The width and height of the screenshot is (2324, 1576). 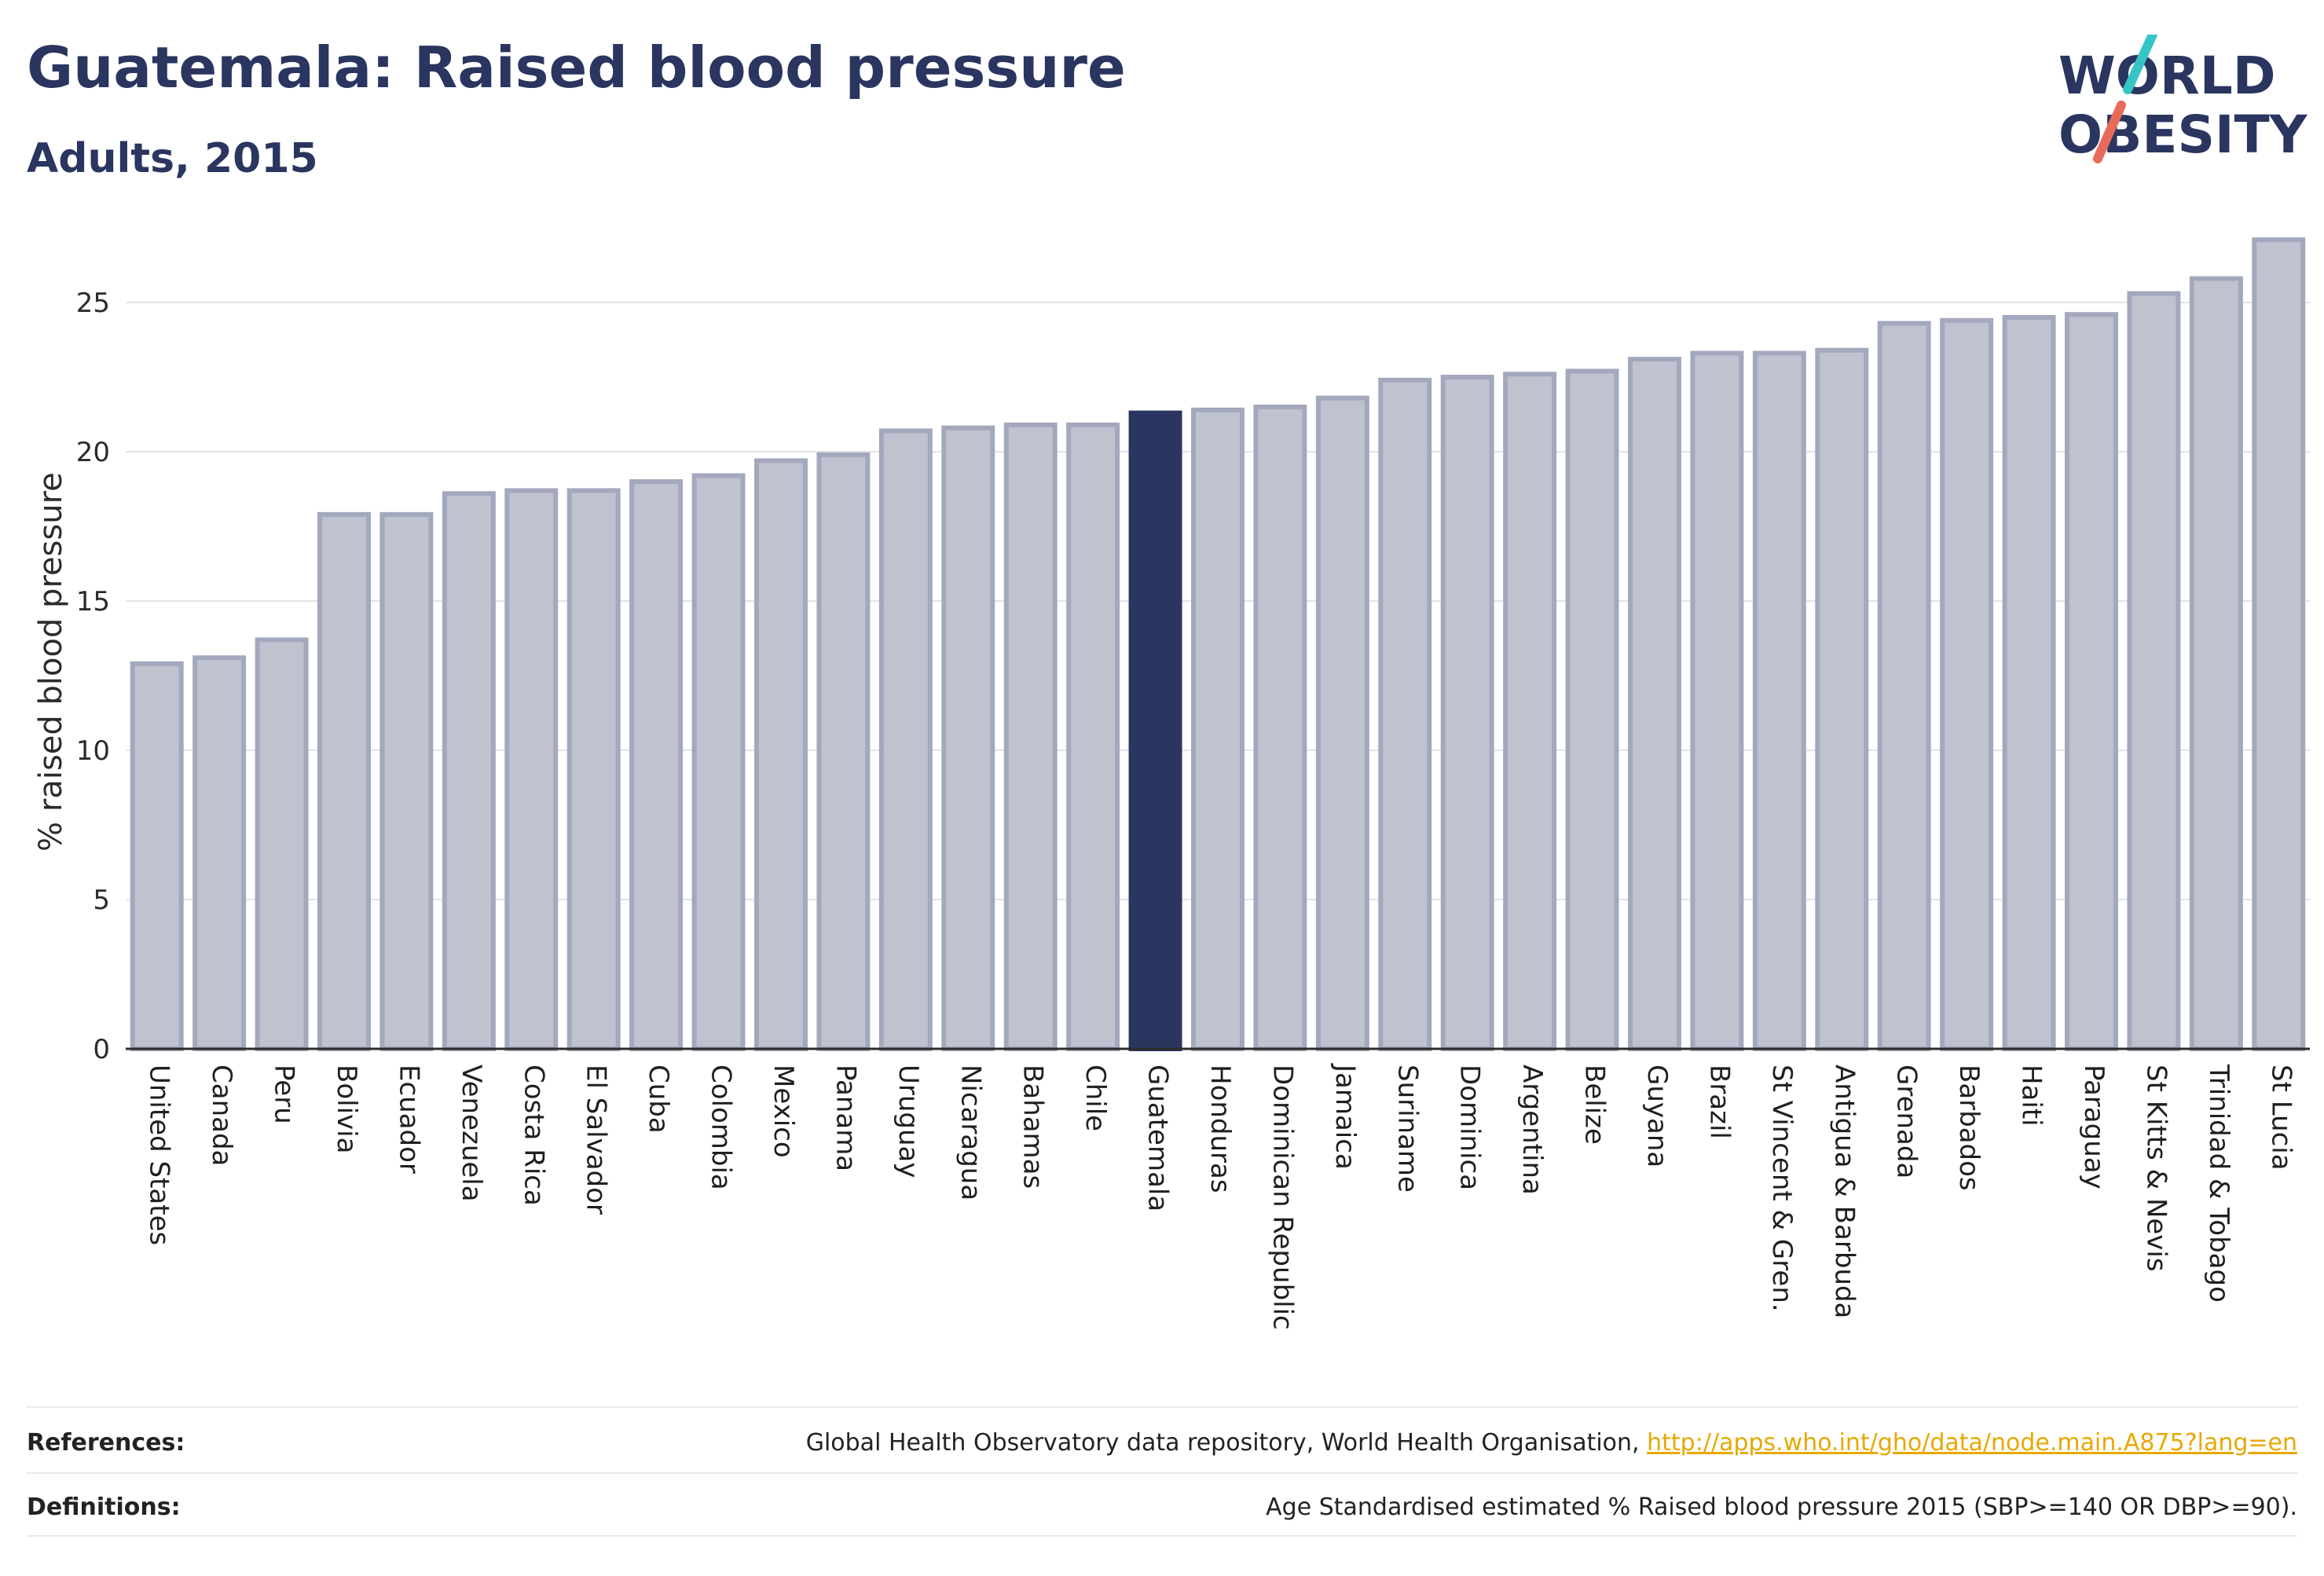 What do you see at coordinates (2140, 64) in the screenshot?
I see `logo-slash-teal` at bounding box center [2140, 64].